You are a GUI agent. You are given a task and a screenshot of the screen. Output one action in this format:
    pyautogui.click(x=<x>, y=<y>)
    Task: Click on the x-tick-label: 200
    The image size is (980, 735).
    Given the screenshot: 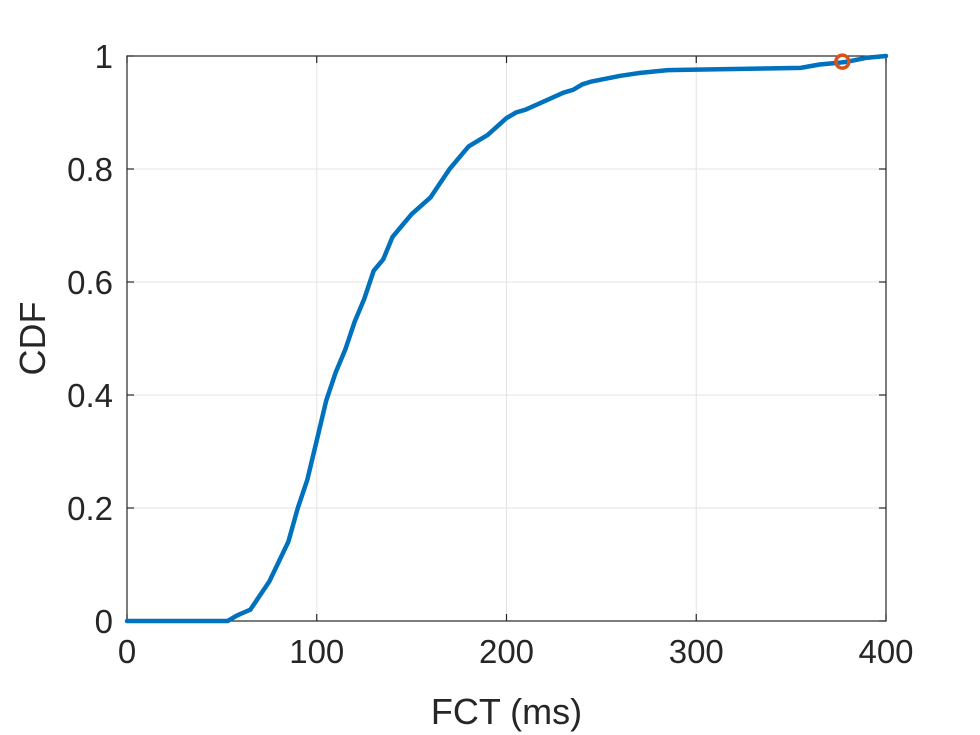 What is the action you would take?
    pyautogui.click(x=506, y=651)
    